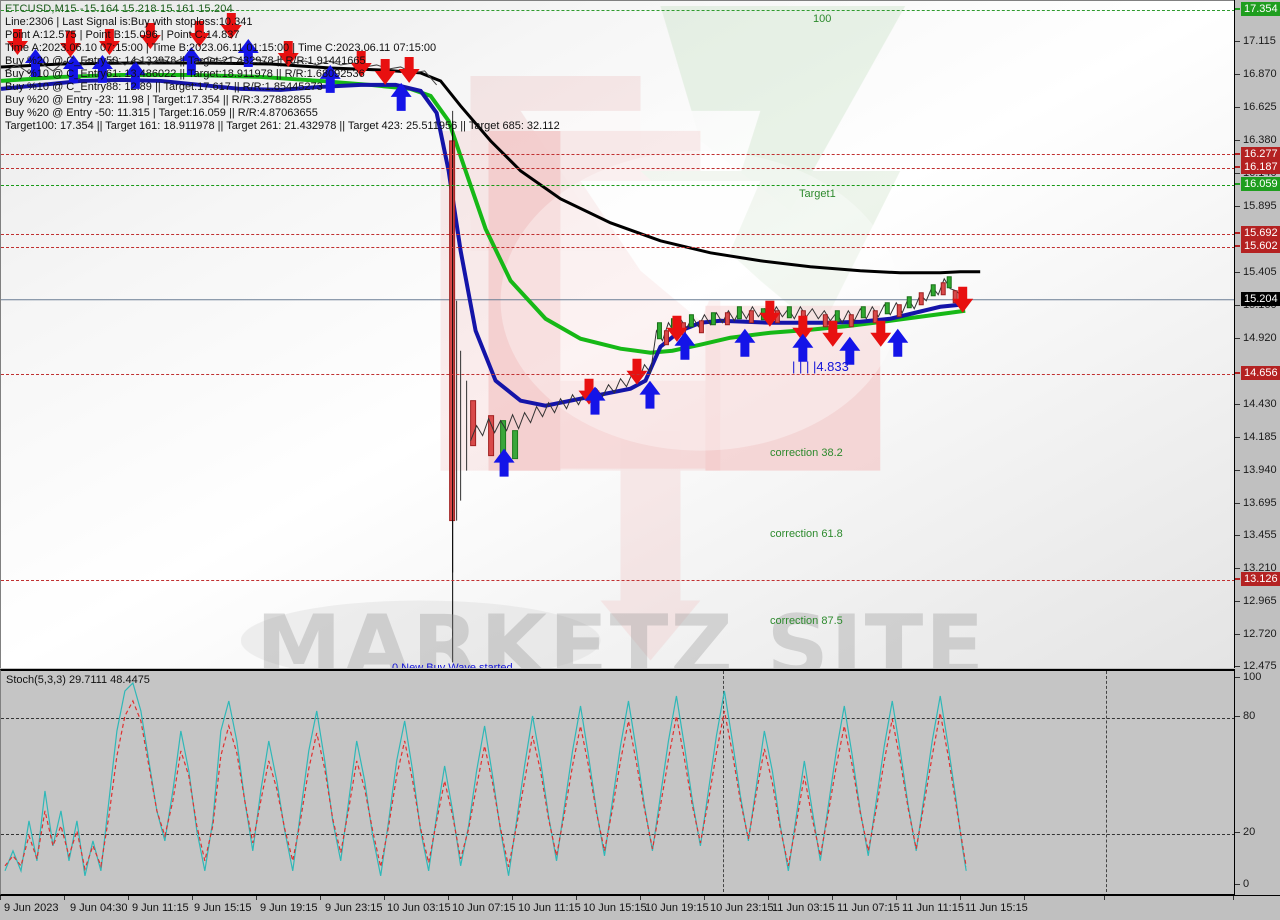 The height and width of the screenshot is (920, 1280). What do you see at coordinates (1256, 404) in the screenshot?
I see `price-tick: 14.430` at bounding box center [1256, 404].